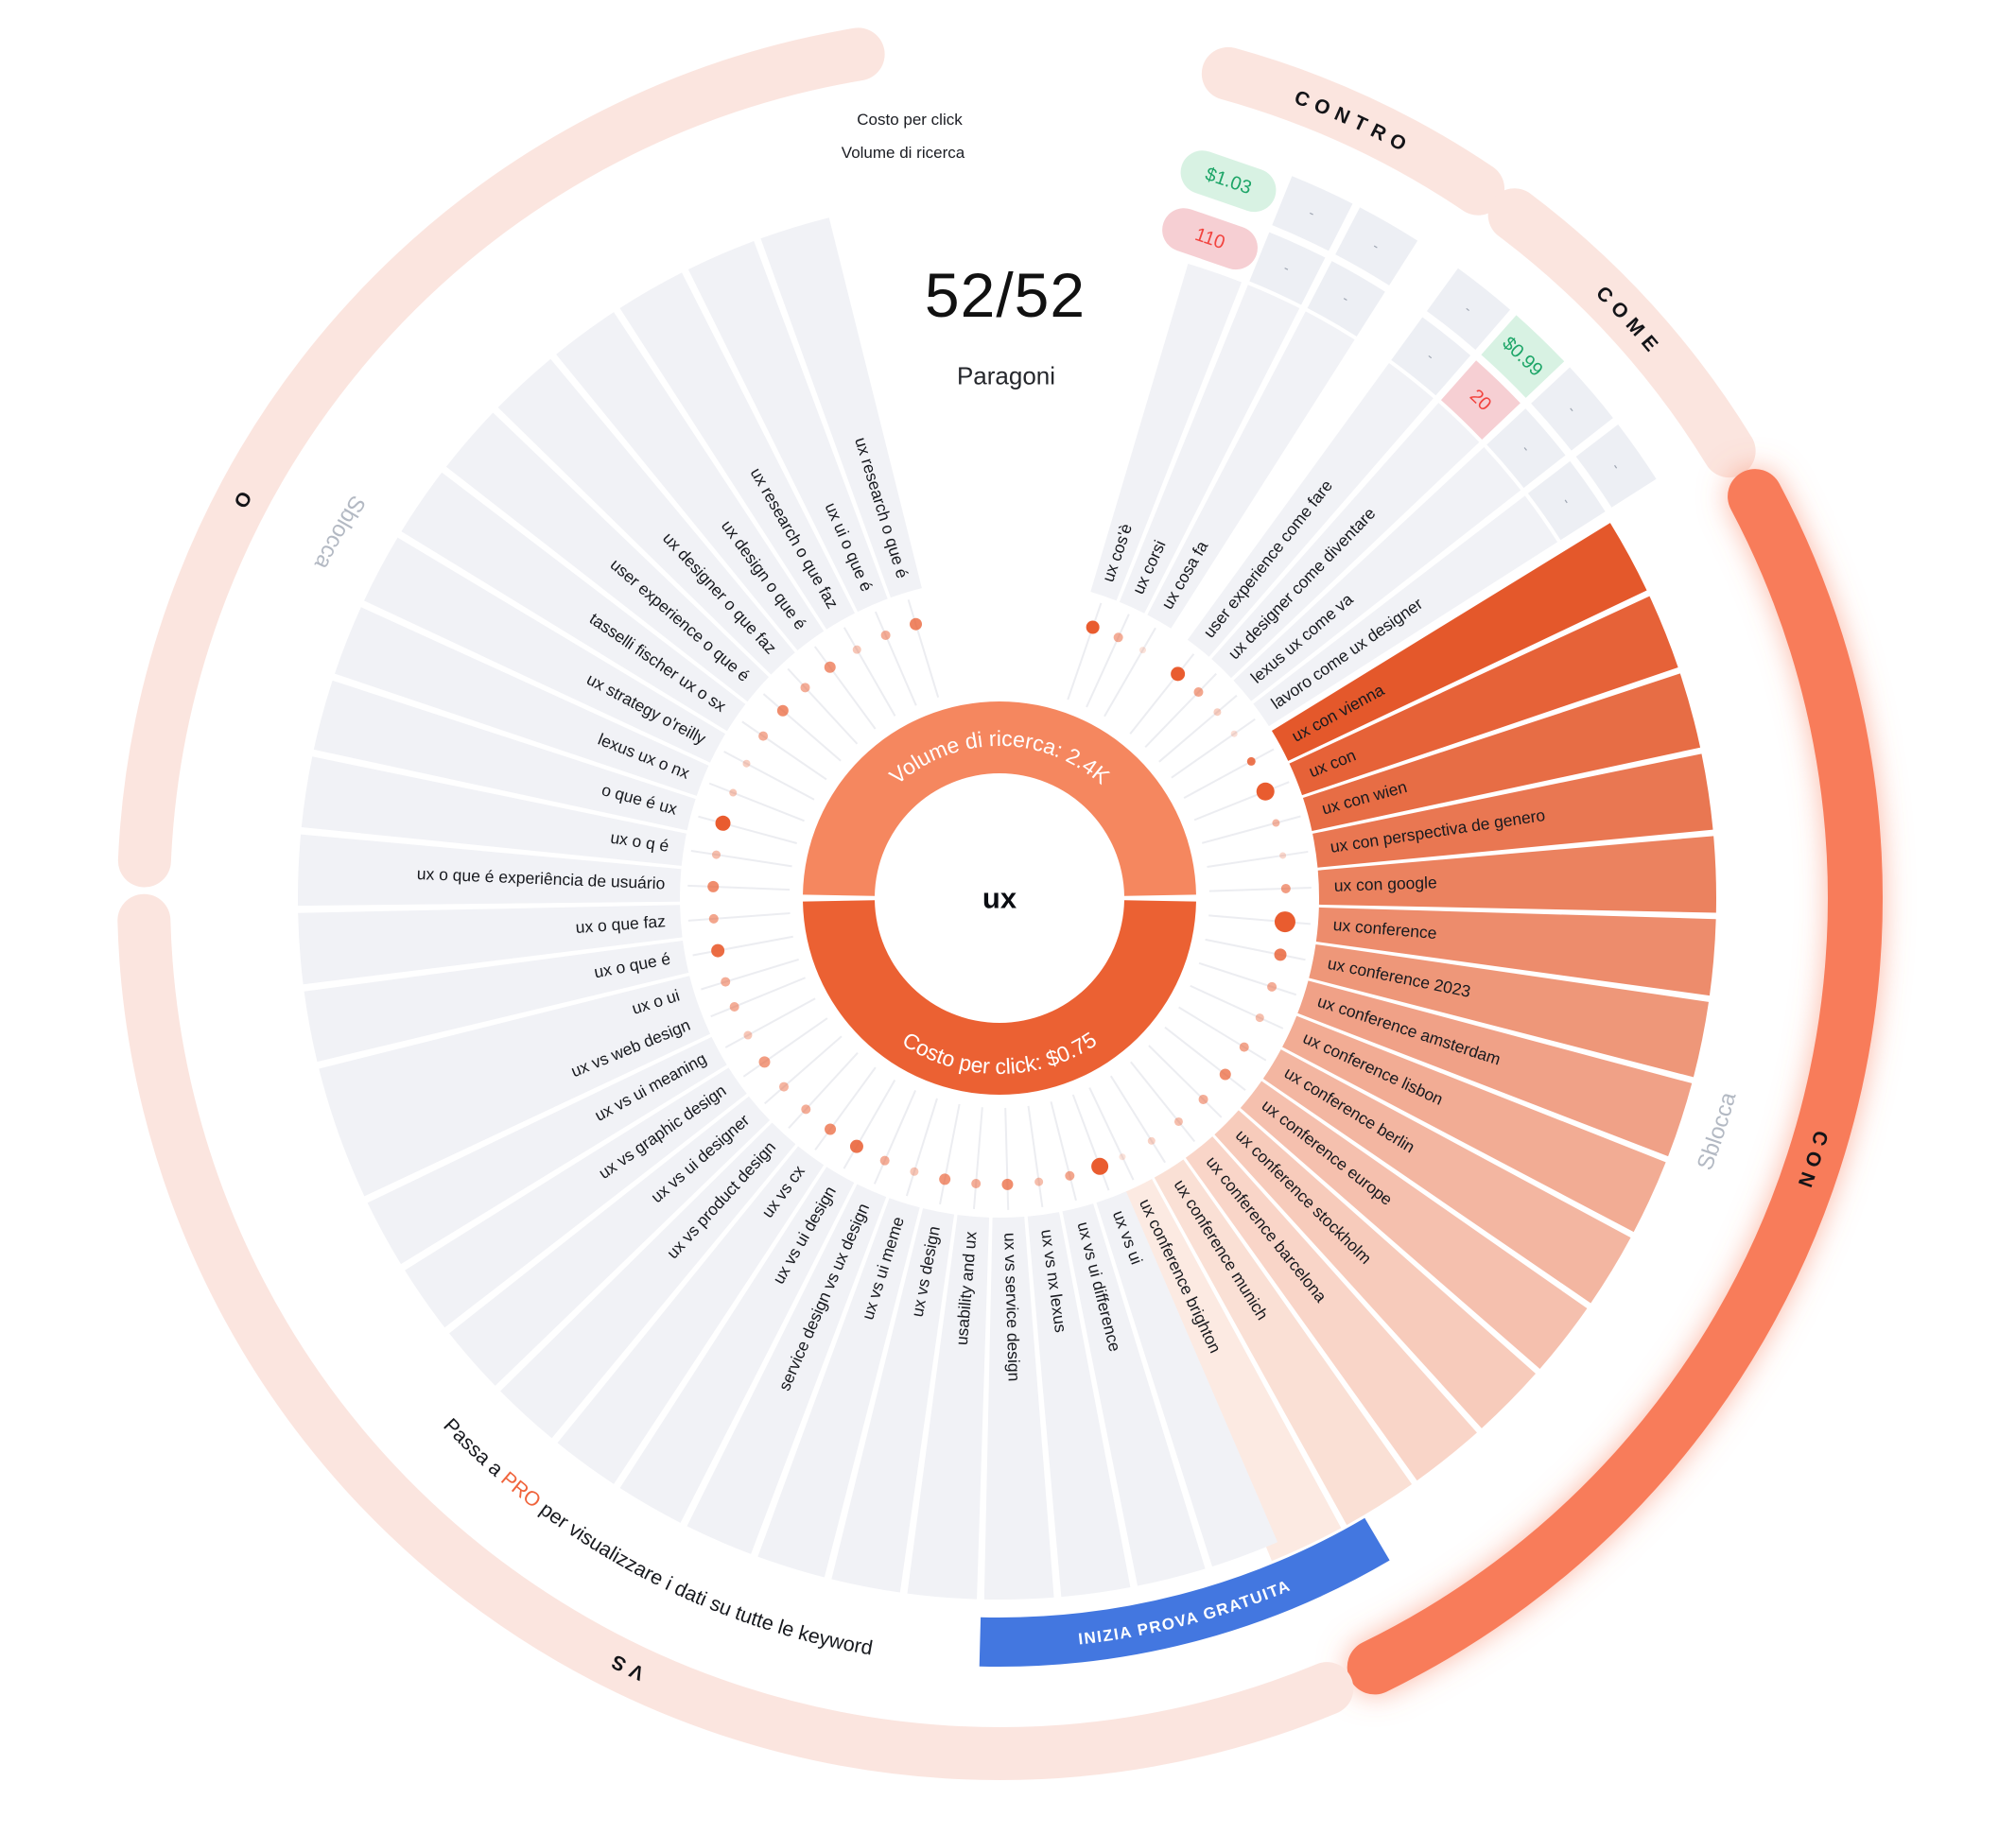 The image size is (2016, 1834). What do you see at coordinates (1011, 1307) in the screenshot?
I see `keyword-label: ux vs service design` at bounding box center [1011, 1307].